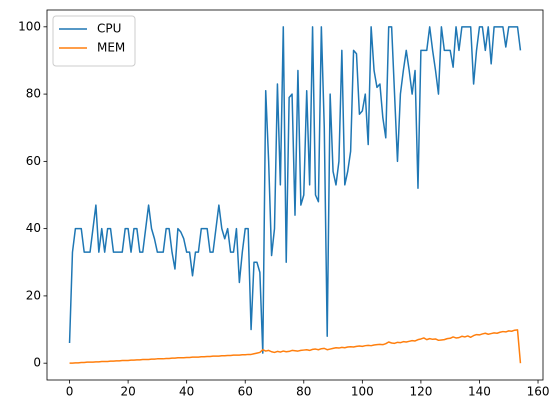  What do you see at coordinates (37, 363) in the screenshot?
I see `y-tick-label: 0` at bounding box center [37, 363].